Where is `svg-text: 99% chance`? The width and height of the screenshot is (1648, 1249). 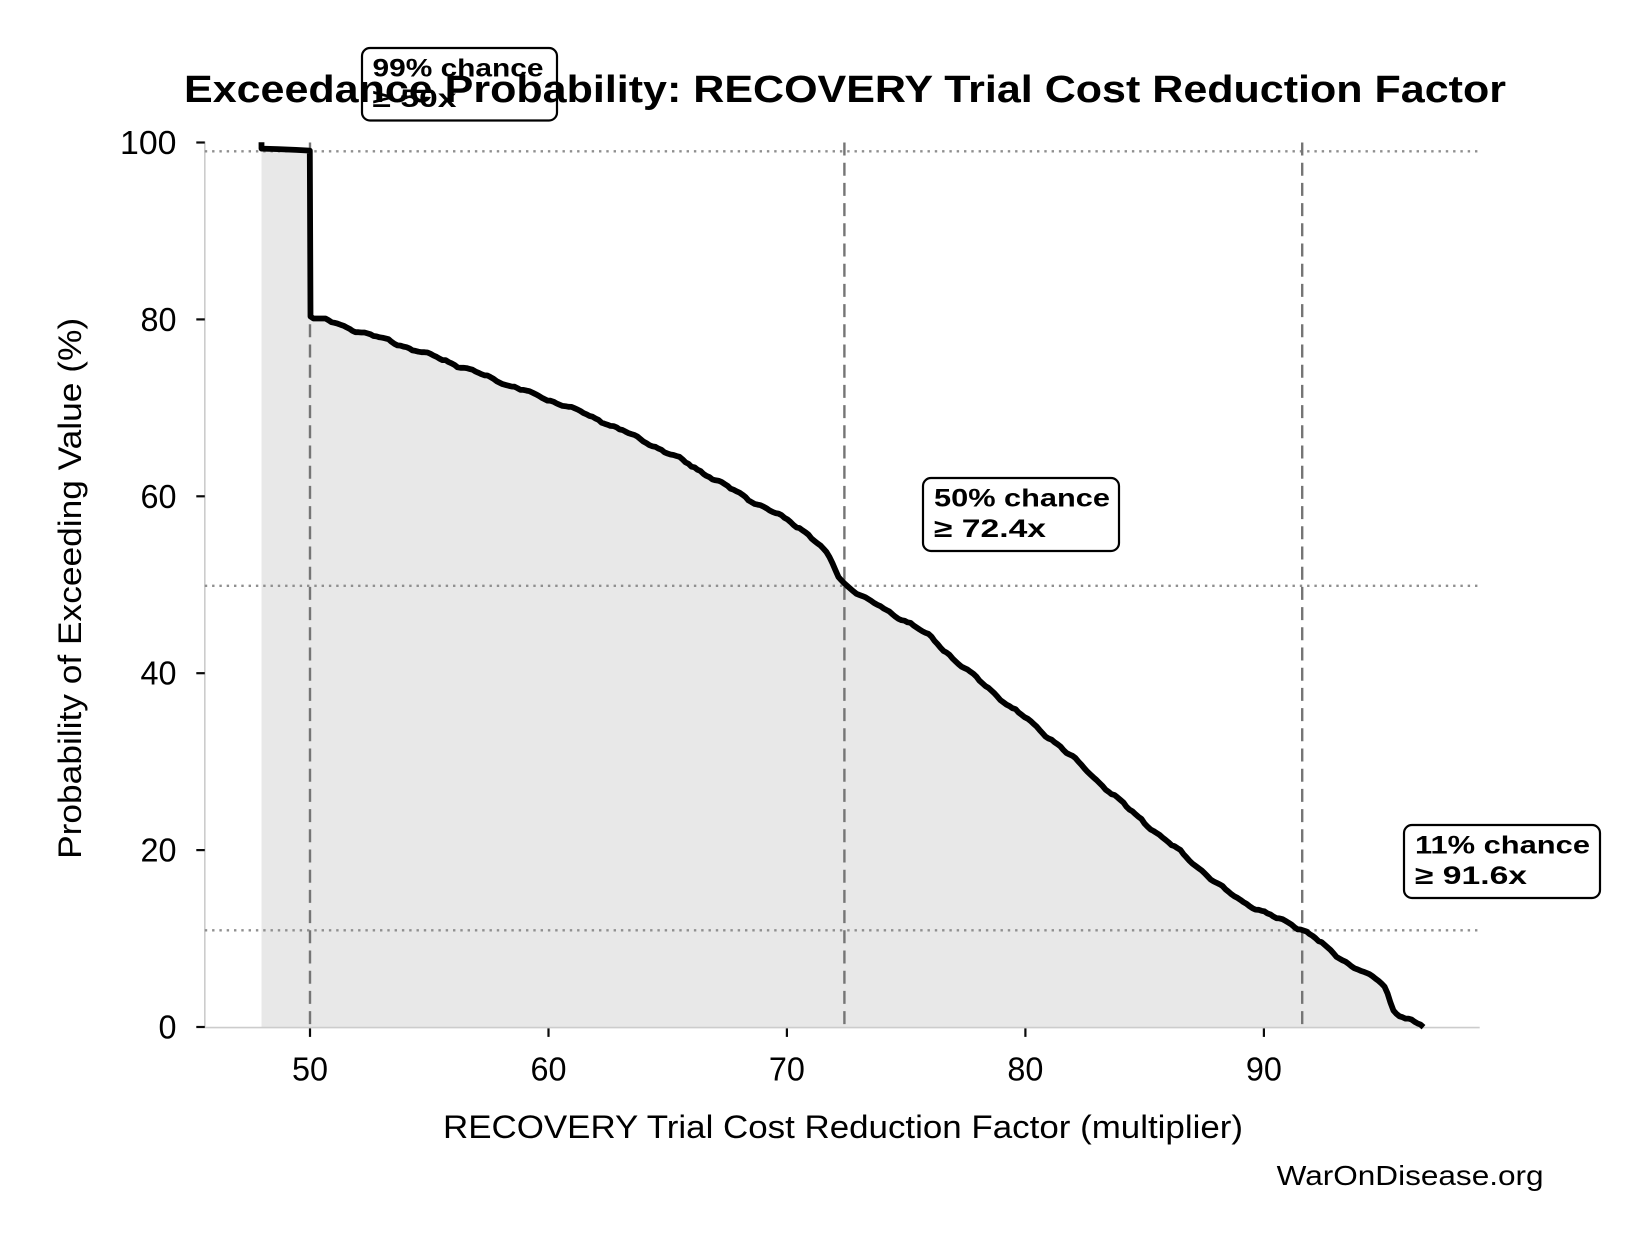 svg-text: 99% chance is located at coordinates (458, 68).